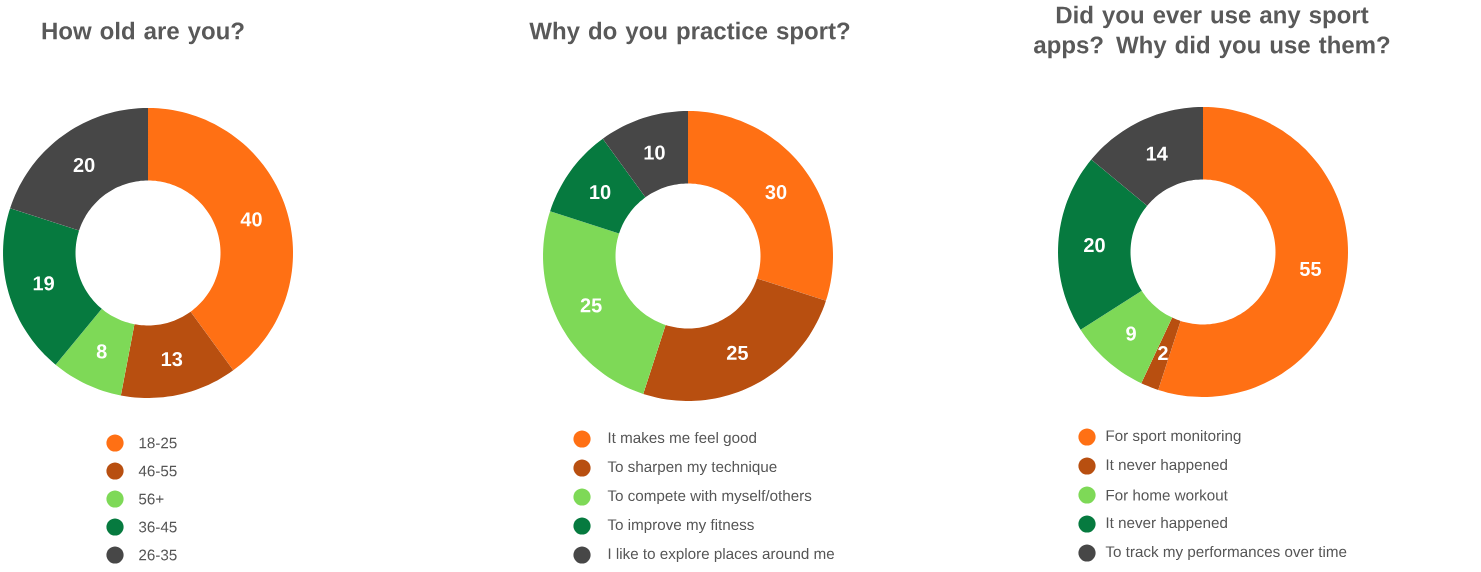 The image size is (1481, 572). I want to click on legend-label: It makes me feel good, so click(682, 439).